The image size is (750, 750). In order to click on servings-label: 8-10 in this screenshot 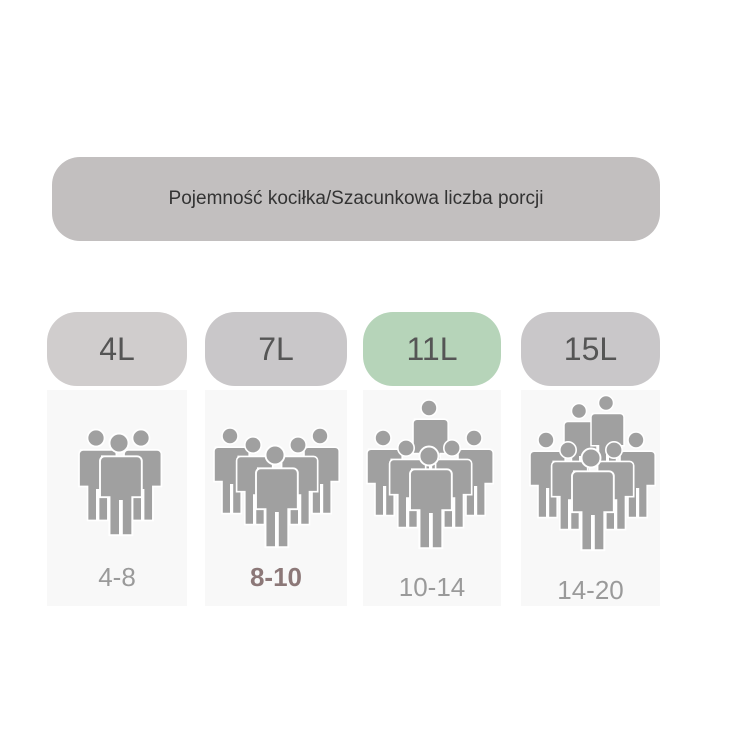, I will do `click(276, 577)`.